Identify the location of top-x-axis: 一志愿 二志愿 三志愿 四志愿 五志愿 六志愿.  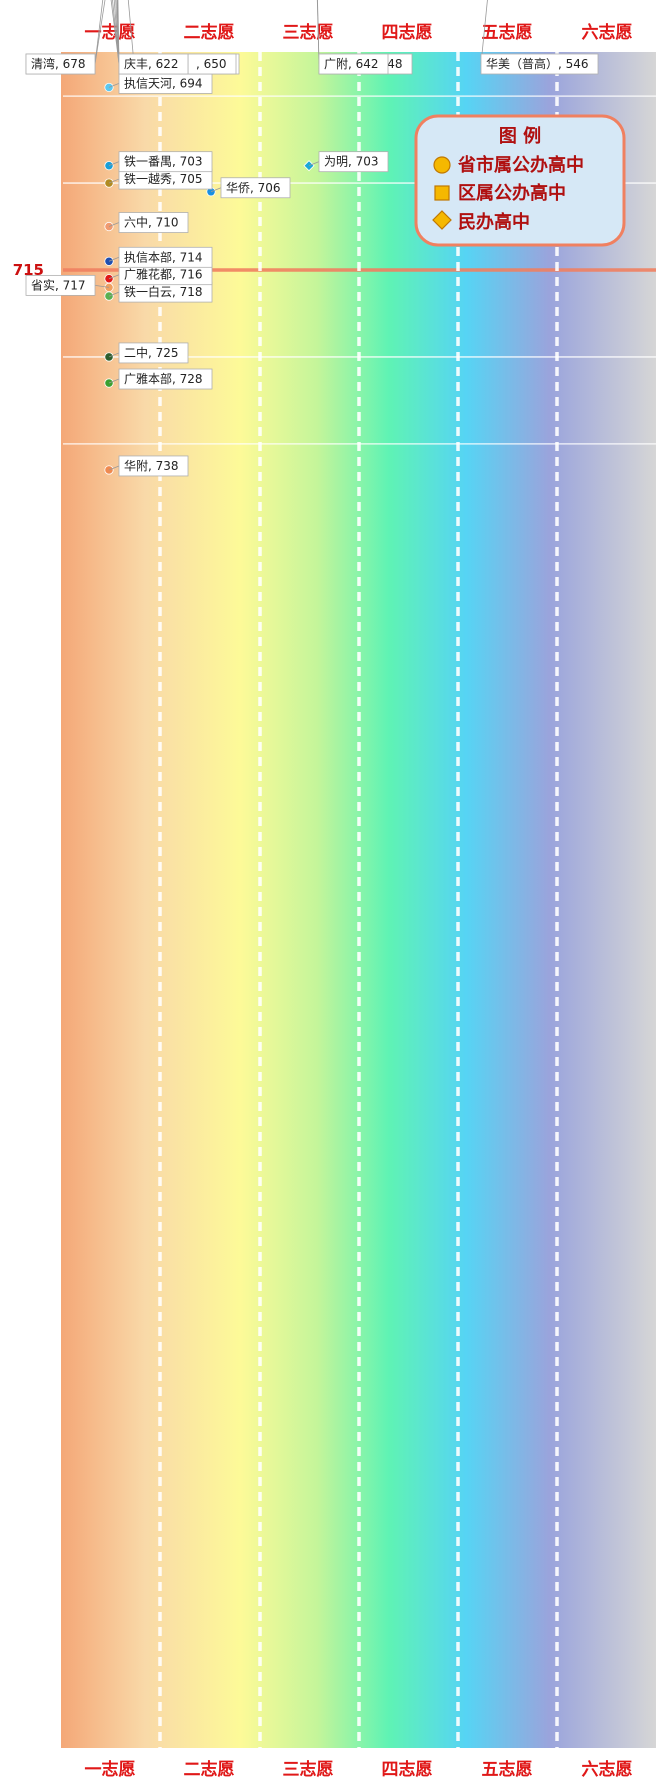
(359, 32).